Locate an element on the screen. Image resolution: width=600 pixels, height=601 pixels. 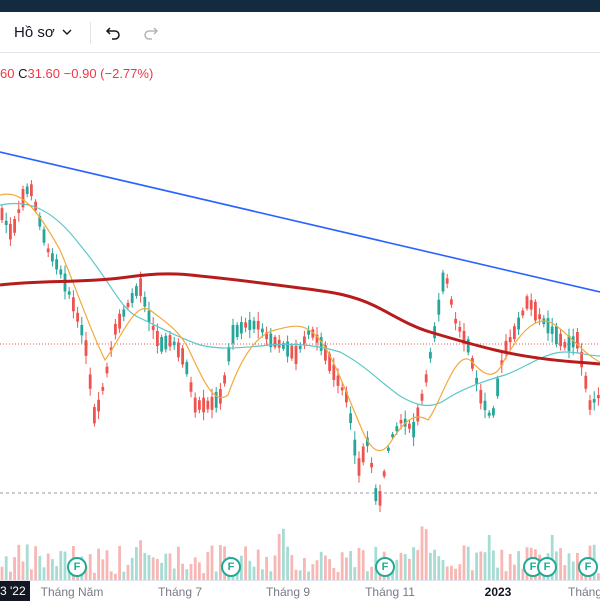
time-axis-tick: Tháng Năm is located at coordinates (72, 592).